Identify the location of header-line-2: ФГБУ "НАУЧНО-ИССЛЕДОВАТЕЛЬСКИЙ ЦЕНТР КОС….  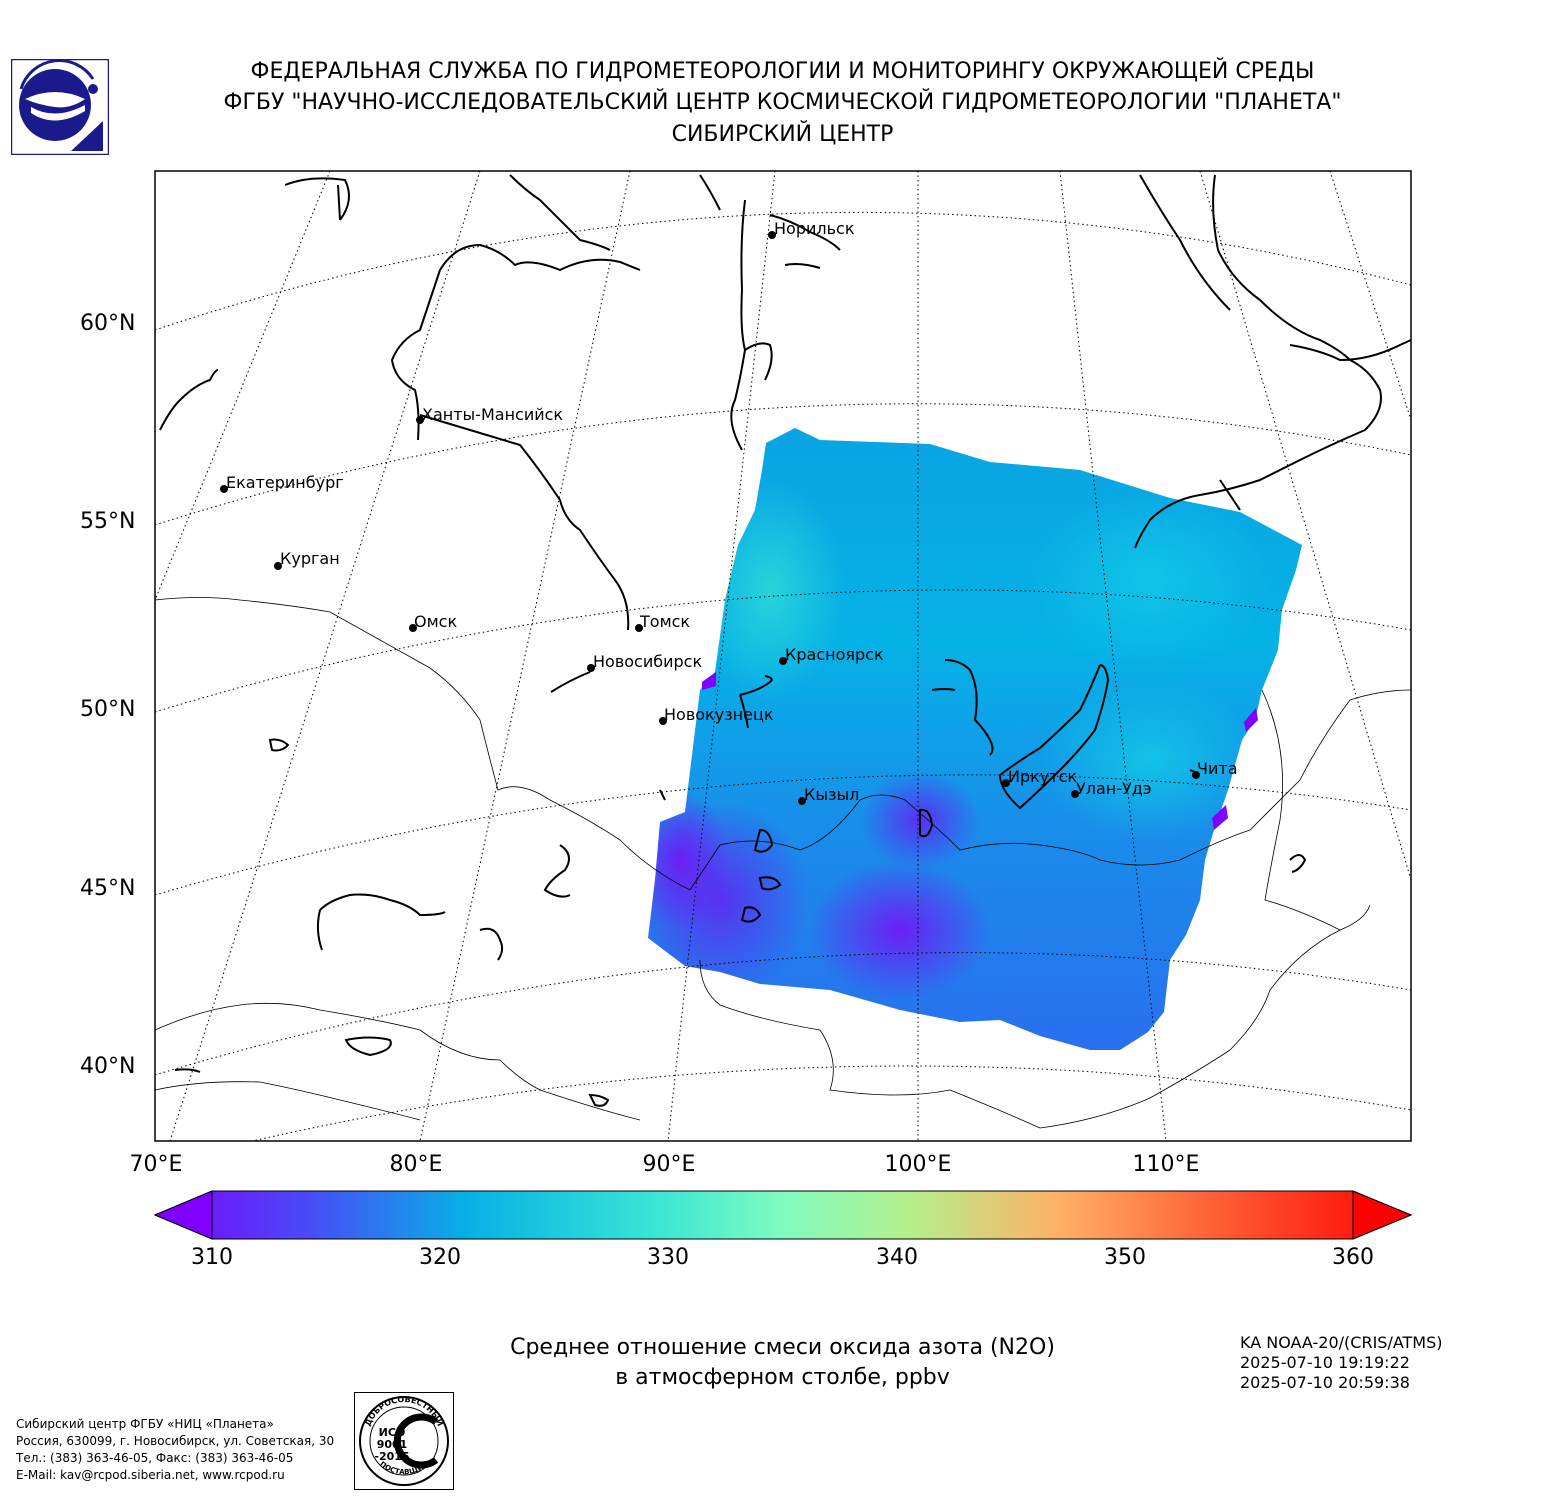
(782, 102).